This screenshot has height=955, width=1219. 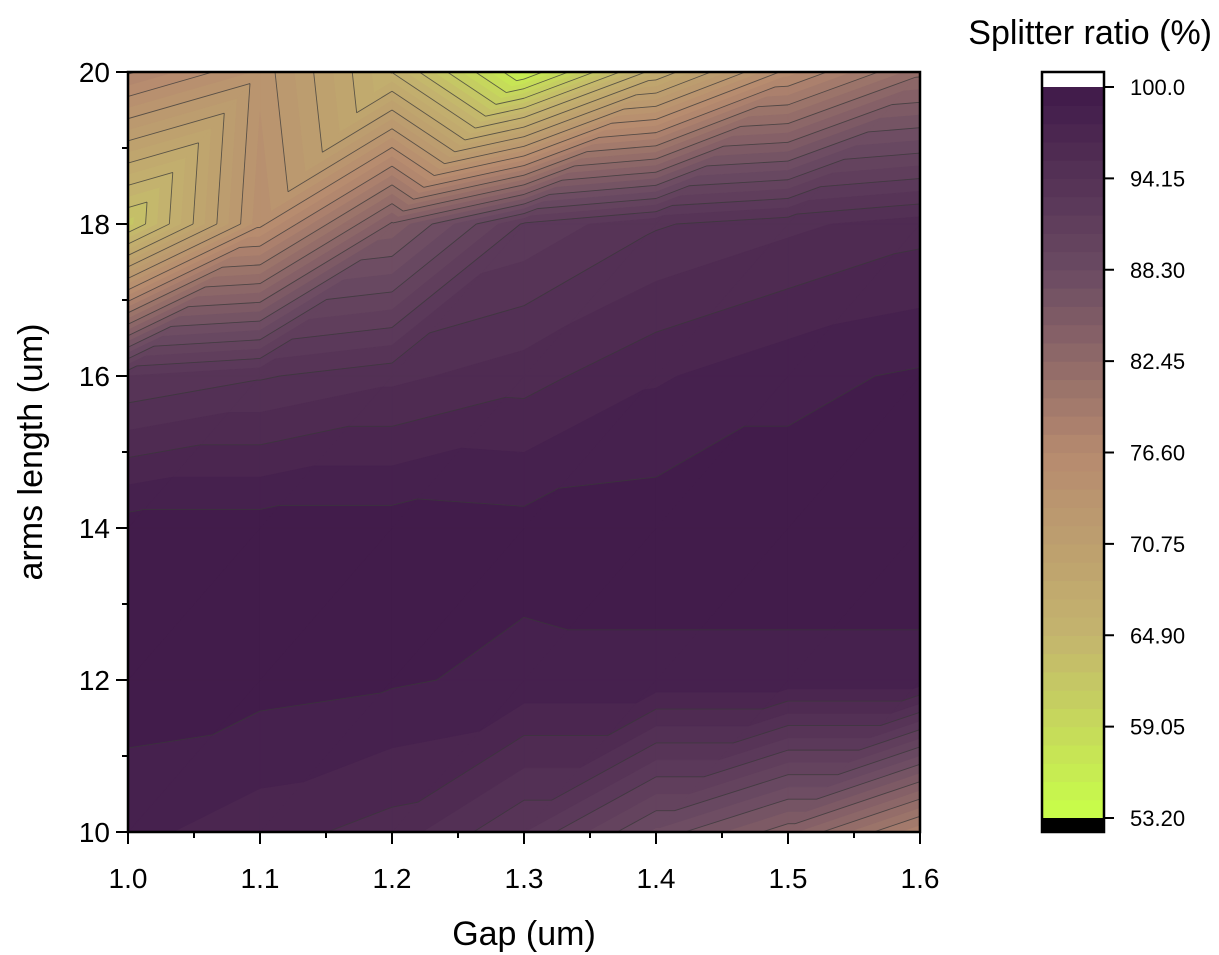 What do you see at coordinates (1157, 361) in the screenshot?
I see `colorbar-tick-label: 82.45` at bounding box center [1157, 361].